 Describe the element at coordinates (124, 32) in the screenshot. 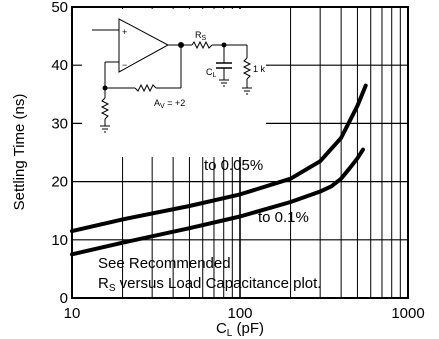

I see `opamp-plus-sign: +` at that location.